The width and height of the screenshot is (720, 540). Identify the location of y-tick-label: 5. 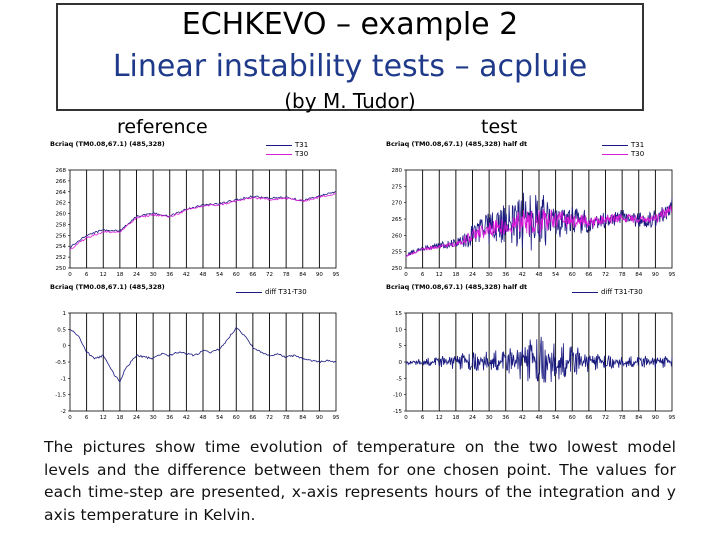
(401, 347).